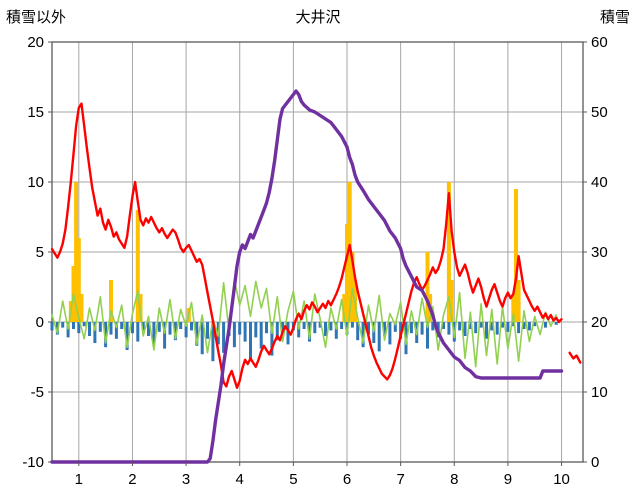 This screenshot has width=636, height=501. I want to click on x-axis-tick: 8, so click(454, 479).